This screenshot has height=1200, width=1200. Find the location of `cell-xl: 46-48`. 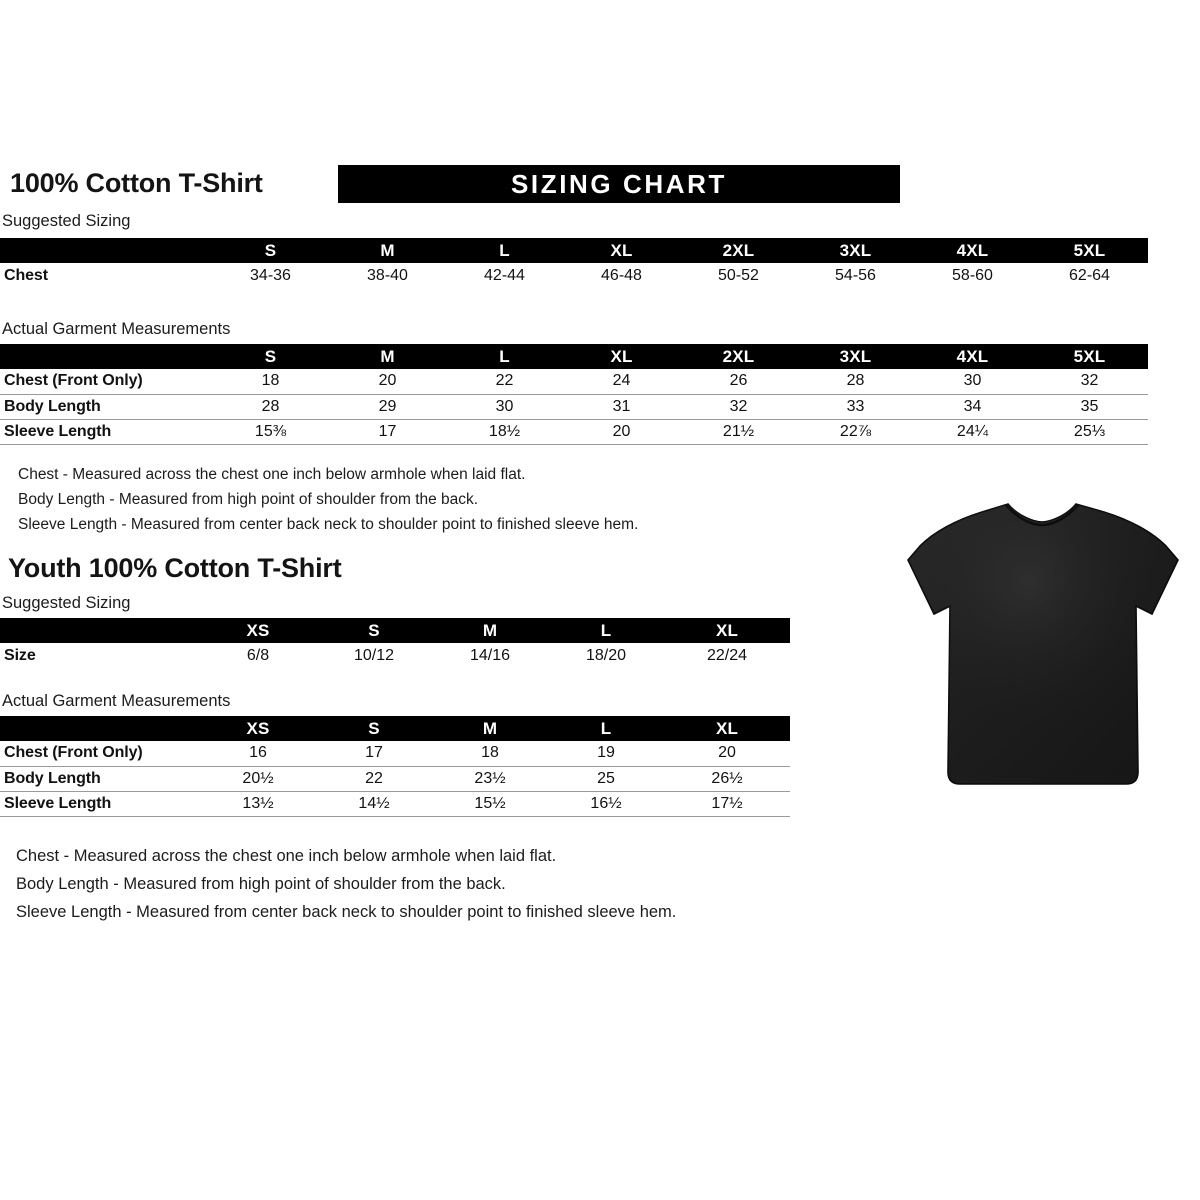

cell-xl: 46-48 is located at coordinates (621, 275).